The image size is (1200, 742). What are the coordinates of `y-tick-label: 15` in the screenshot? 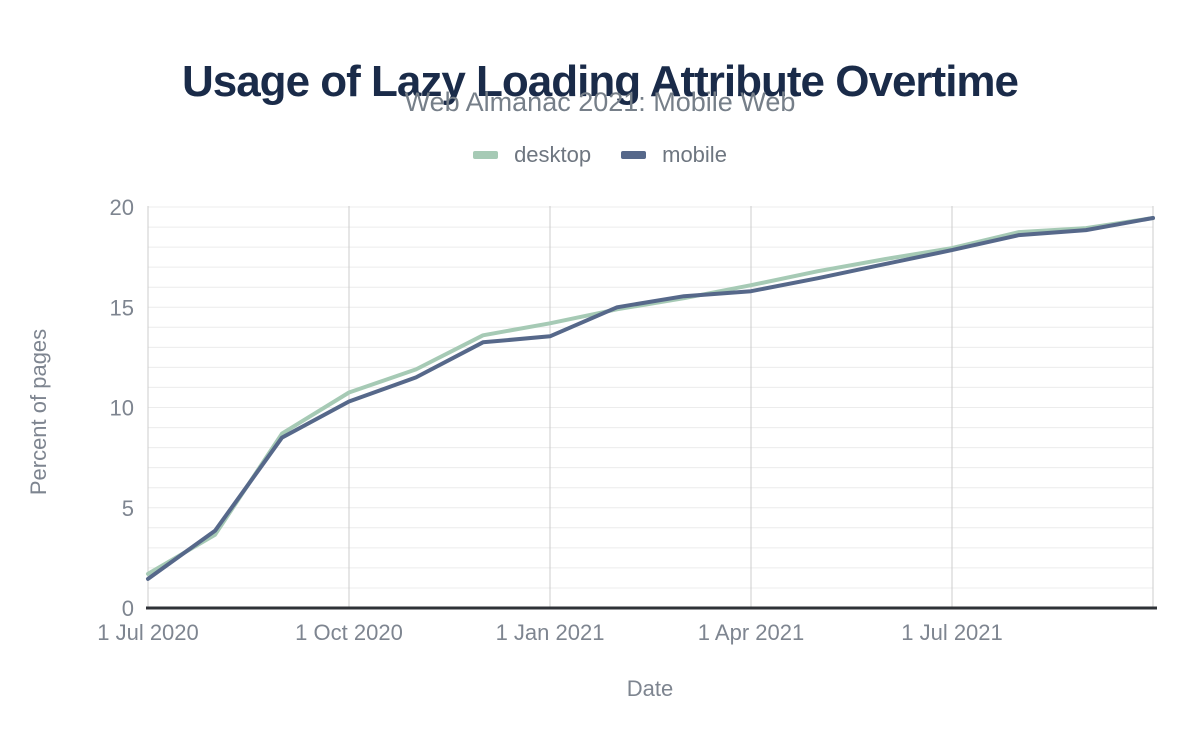 It's located at (122, 307).